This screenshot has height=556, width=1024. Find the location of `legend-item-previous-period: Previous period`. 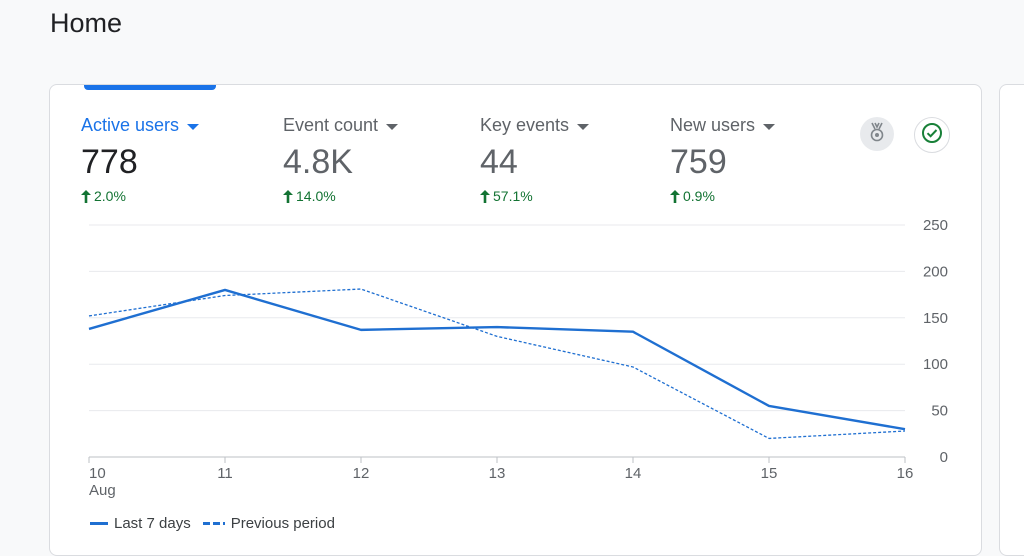

legend-item-previous-period: Previous period is located at coordinates (269, 523).